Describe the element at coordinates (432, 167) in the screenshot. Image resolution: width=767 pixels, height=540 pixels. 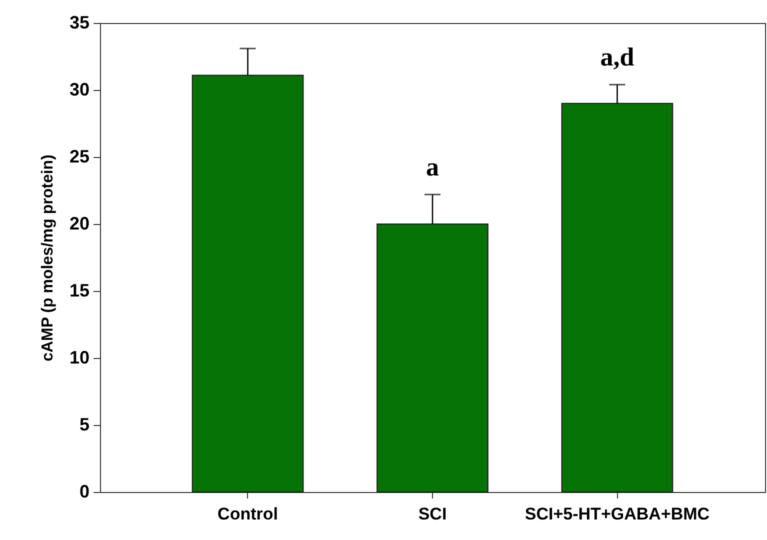
I see `annotation: a` at that location.